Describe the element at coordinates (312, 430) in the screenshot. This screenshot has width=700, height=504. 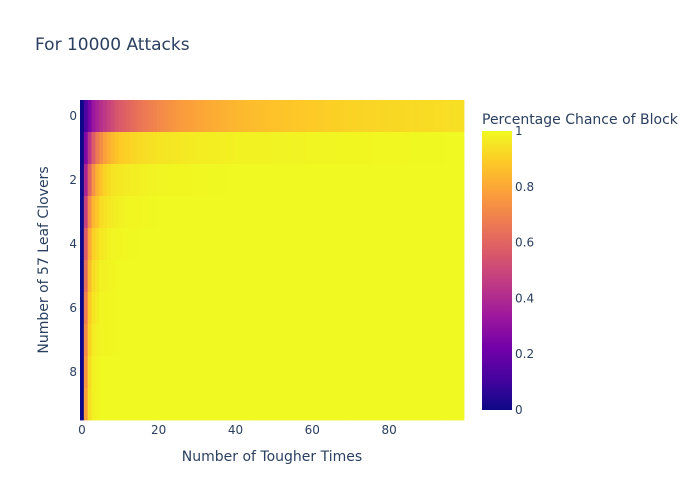
I see `x-tick-label: 60` at that location.